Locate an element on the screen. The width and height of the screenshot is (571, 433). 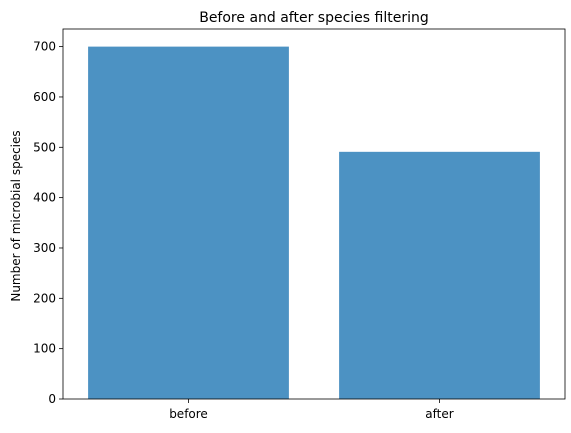
y-axis-title: Number of microbial species is located at coordinates (16, 215).